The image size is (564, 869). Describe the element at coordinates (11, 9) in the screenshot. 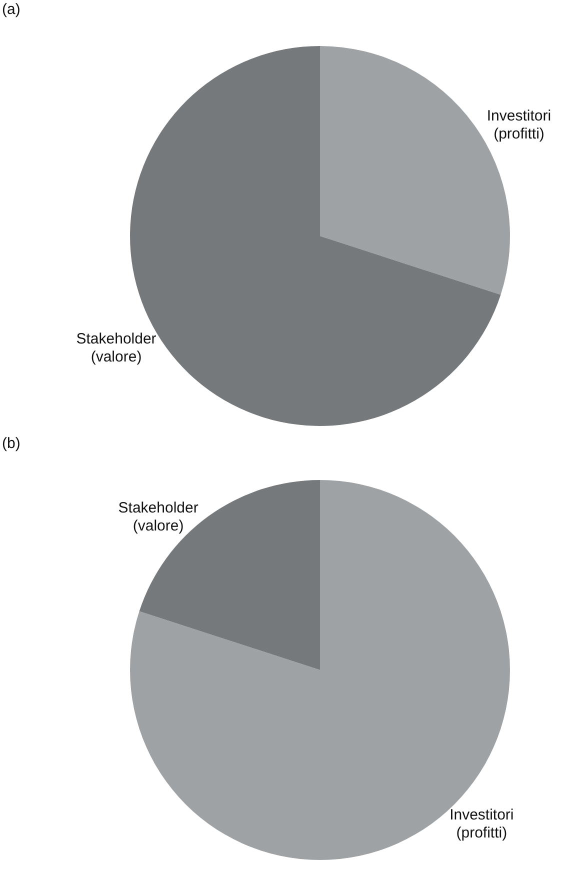

I see `chart-title: (a)` at that location.